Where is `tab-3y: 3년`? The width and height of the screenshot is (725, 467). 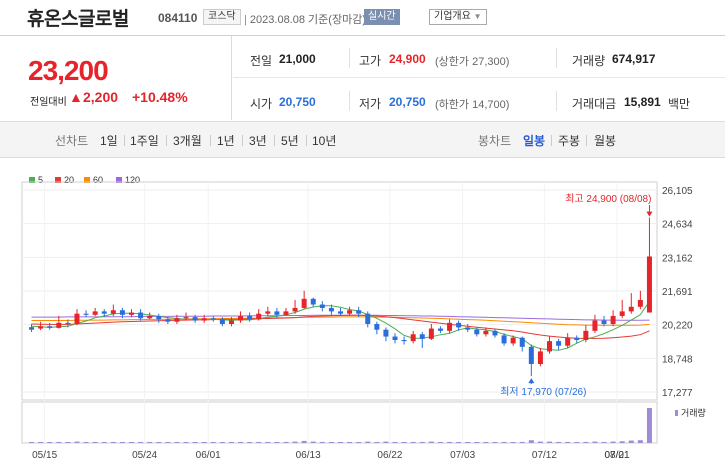 tab-3y: 3년 is located at coordinates (258, 141).